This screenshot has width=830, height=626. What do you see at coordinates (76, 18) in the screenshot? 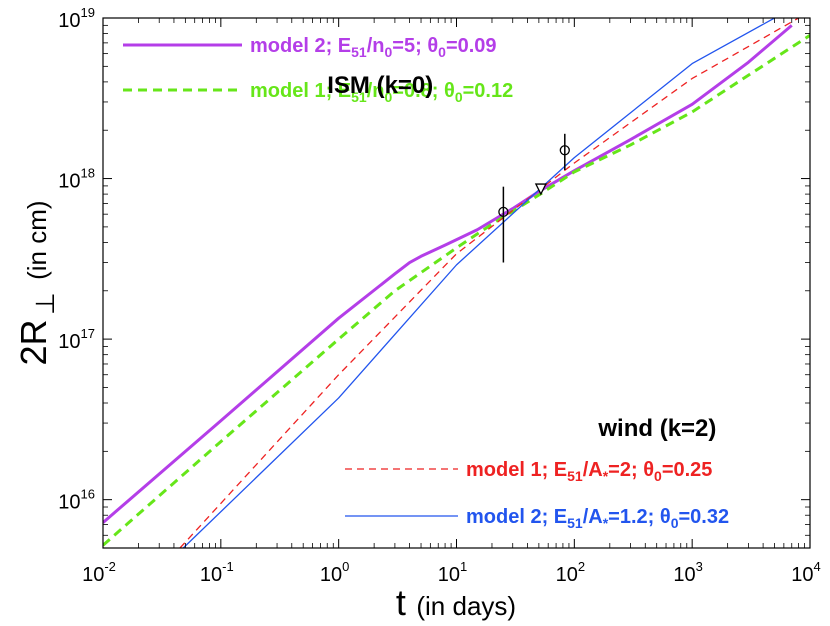
I see `y-tick-label: 1019` at bounding box center [76, 18].